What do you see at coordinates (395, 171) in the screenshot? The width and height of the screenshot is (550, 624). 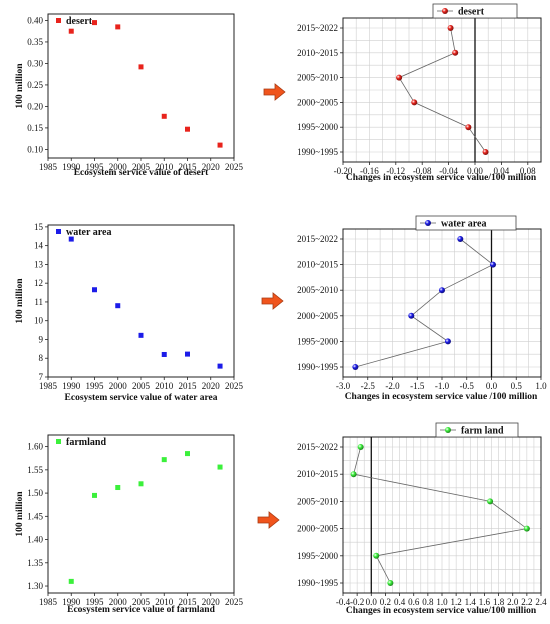 I see `x-tick-label: -0.12` at bounding box center [395, 171].